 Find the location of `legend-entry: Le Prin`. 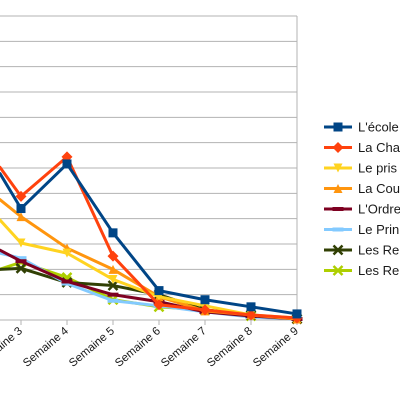

legend-entry: Le Prin is located at coordinates (361, 229).